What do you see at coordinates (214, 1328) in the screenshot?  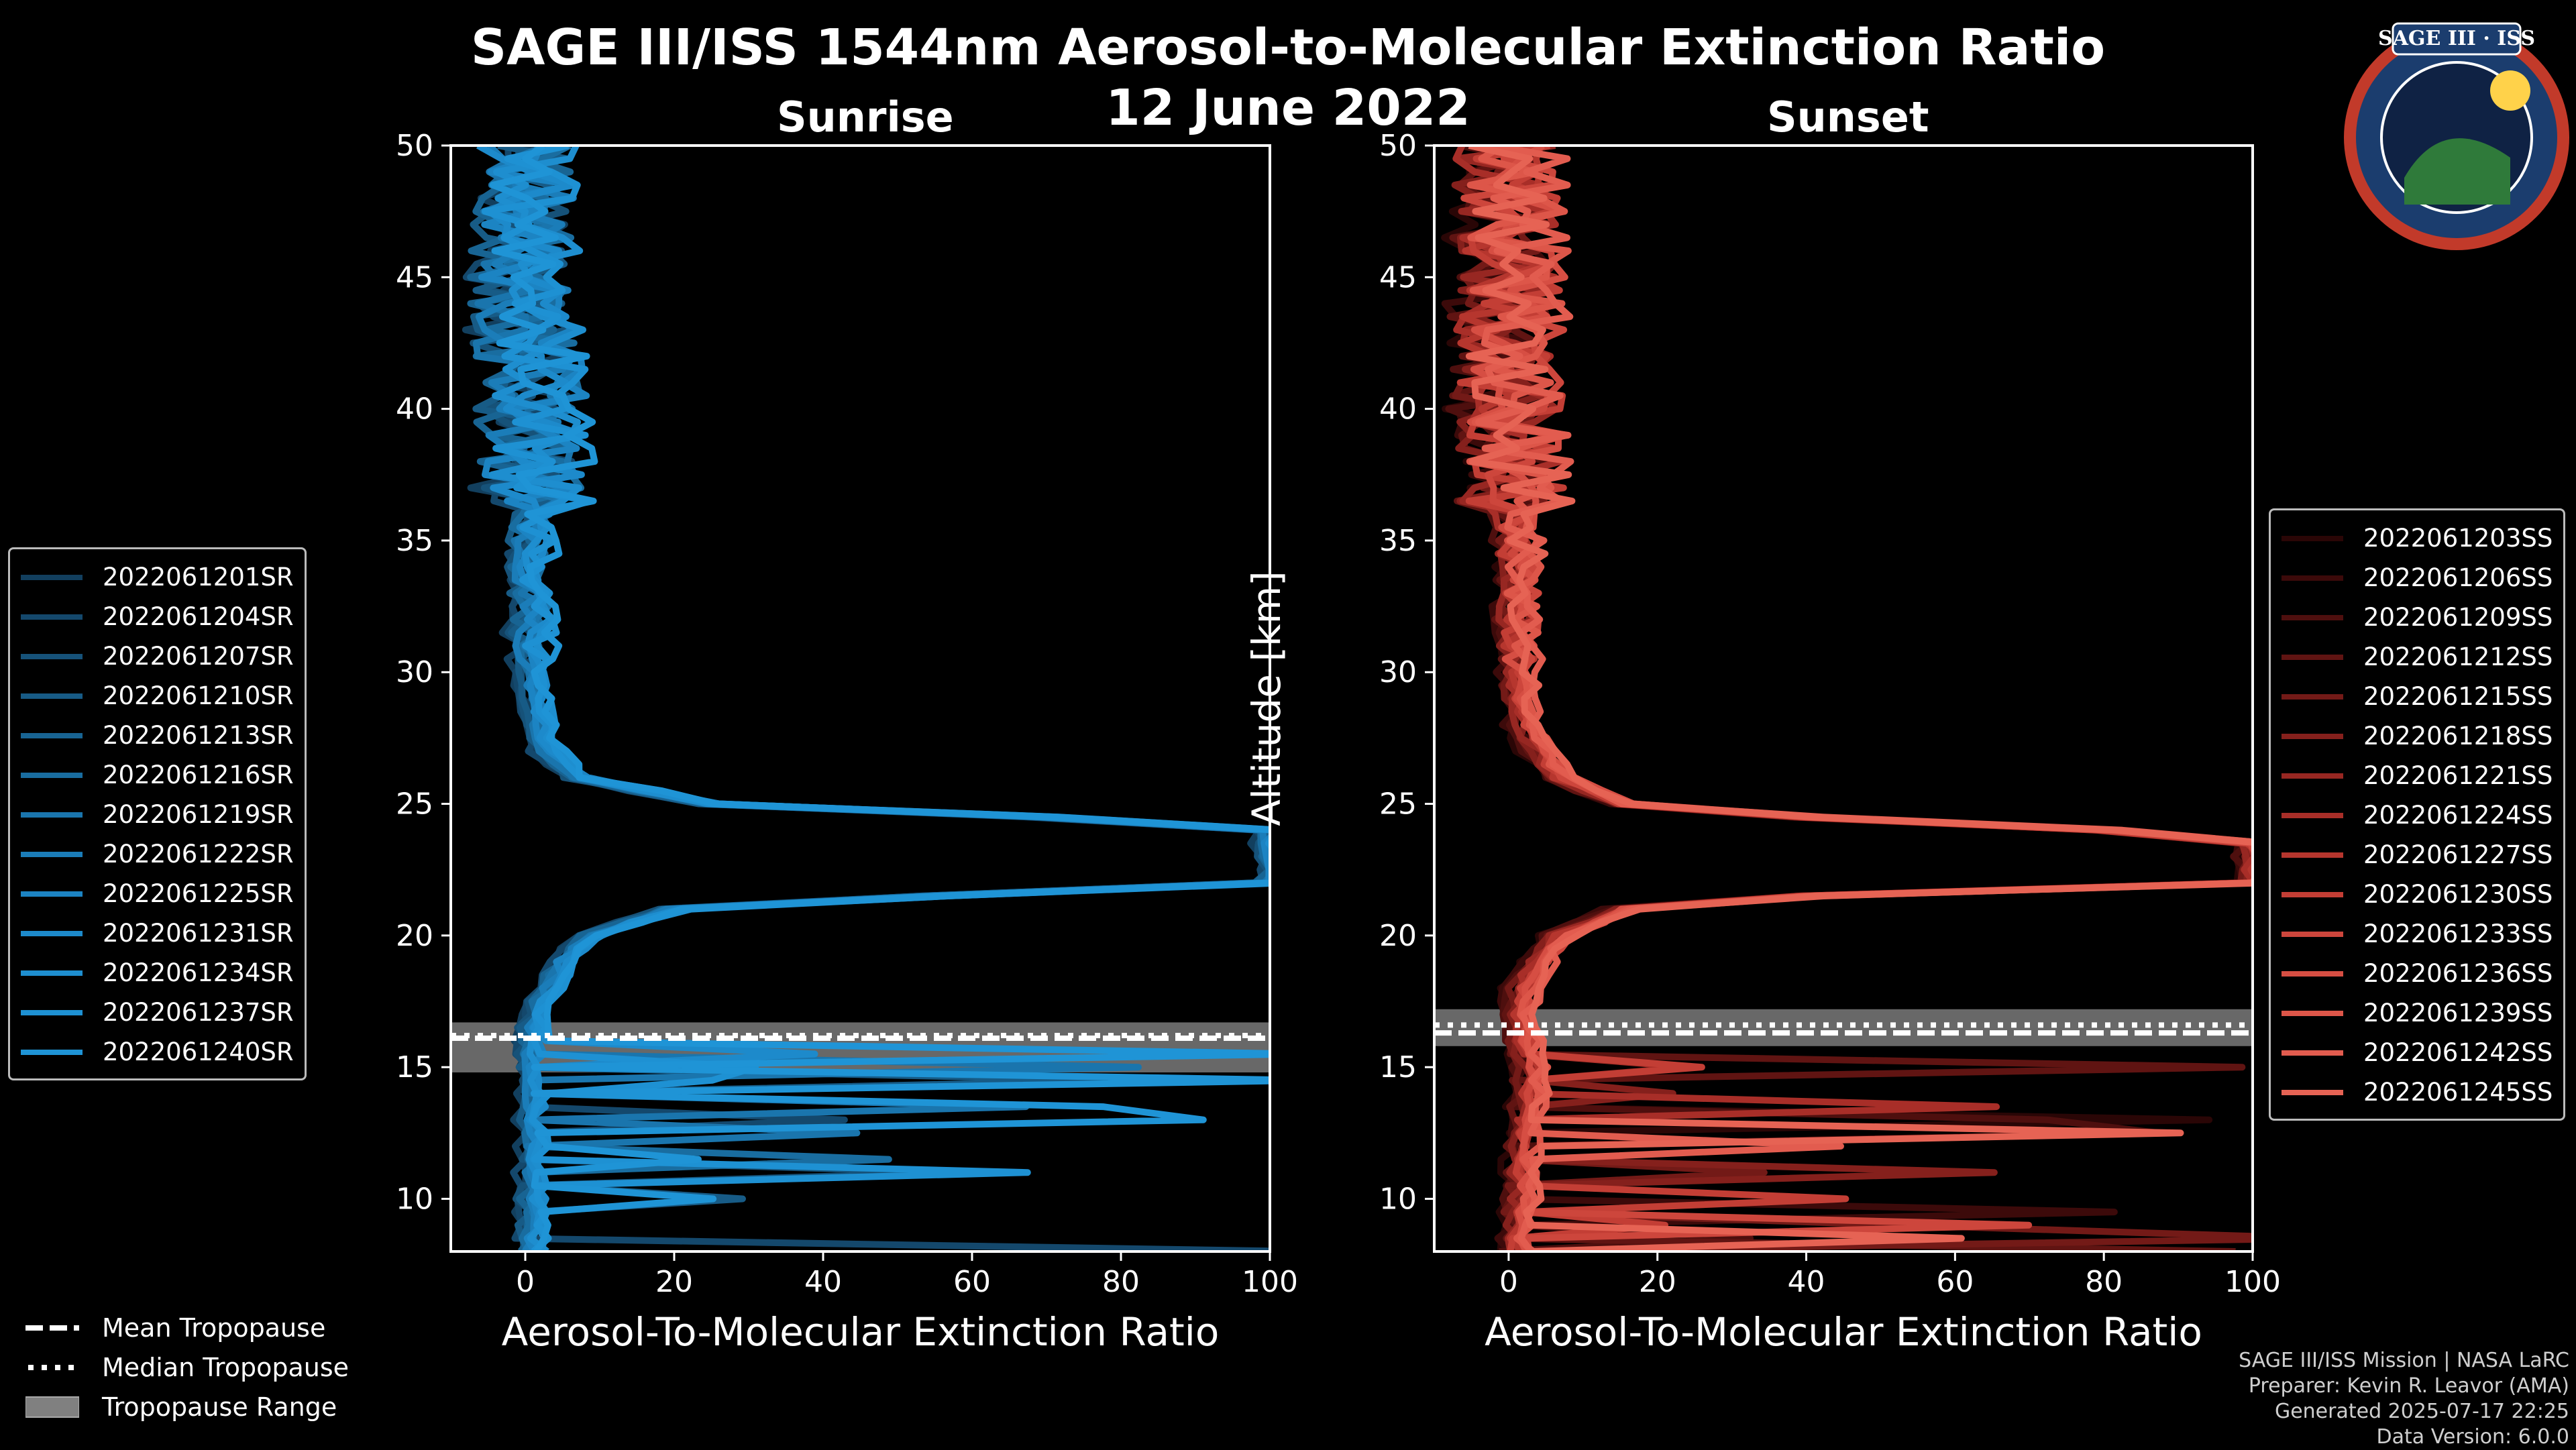 I see `mean-tropopause-label: Mean Tropopause` at bounding box center [214, 1328].